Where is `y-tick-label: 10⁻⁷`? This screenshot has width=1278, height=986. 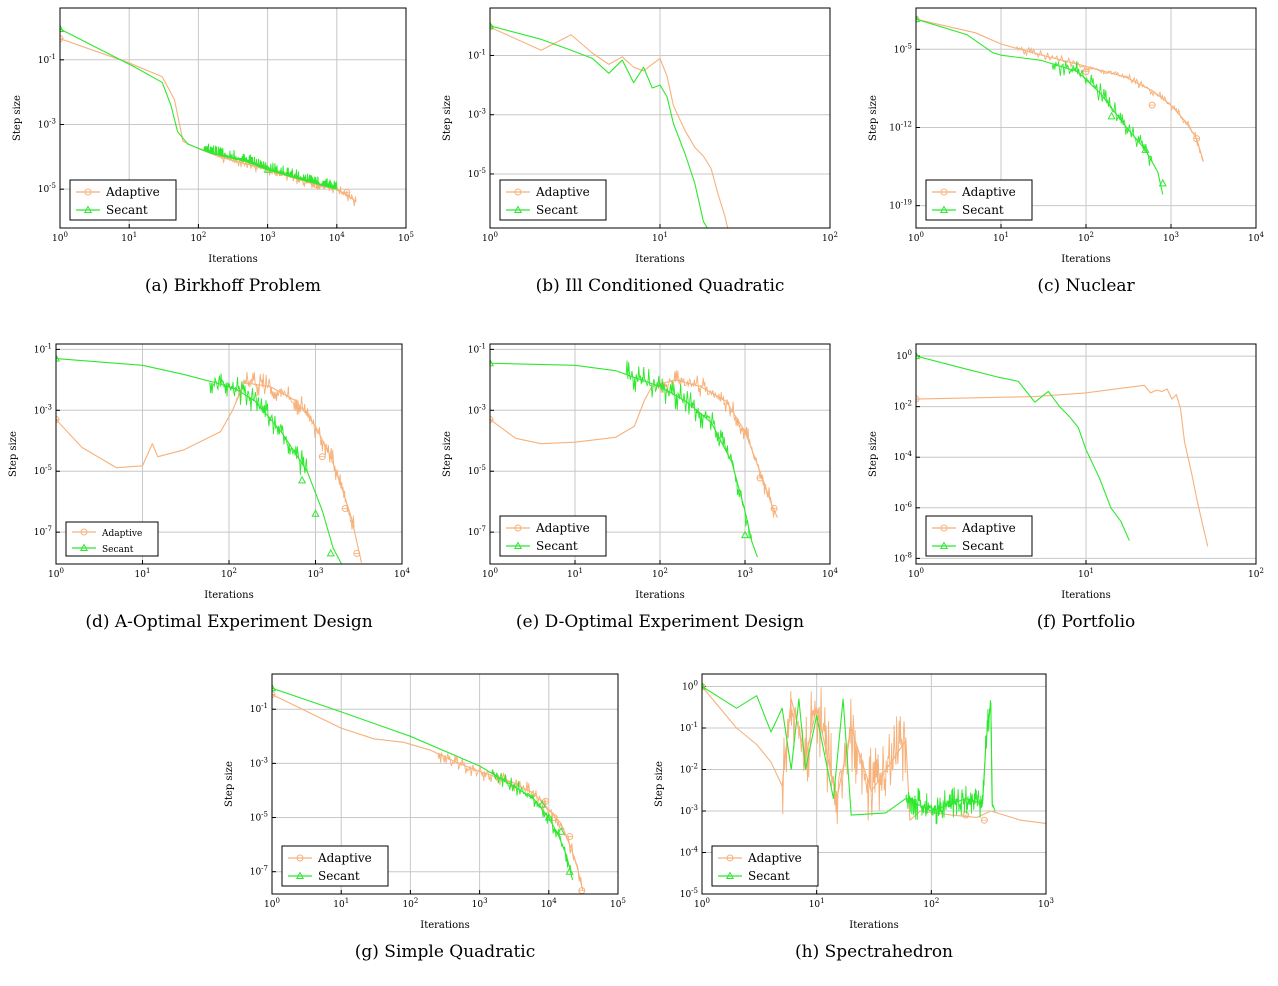
y-tick-label: 10⁻⁷ is located at coordinates (477, 531).